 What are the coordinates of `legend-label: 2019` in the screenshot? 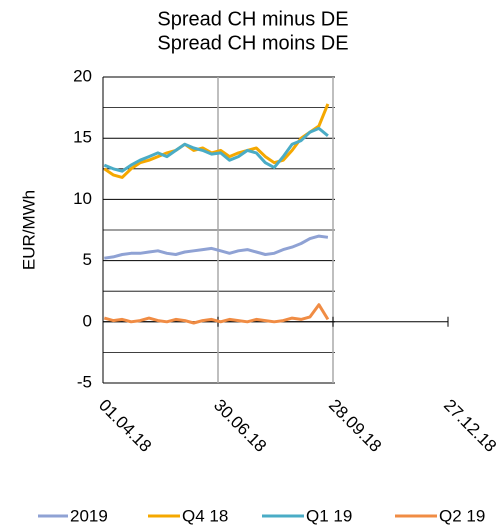 It's located at (89, 515).